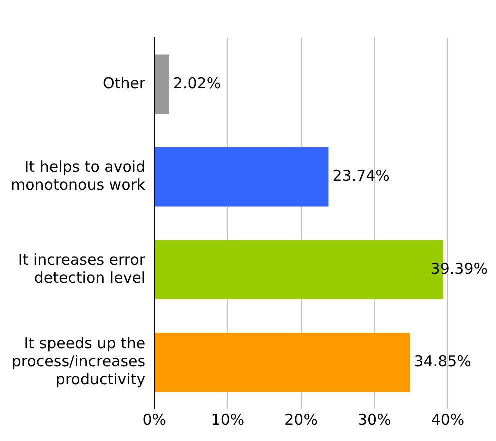 This screenshot has width=496, height=441. I want to click on x-tick-label: 20%, so click(301, 419).